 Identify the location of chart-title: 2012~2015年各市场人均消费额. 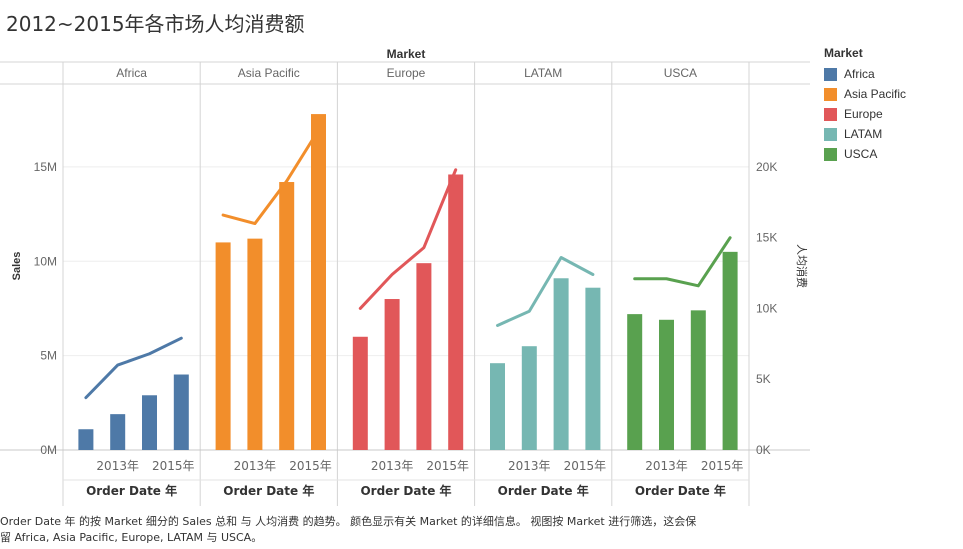
(155, 24).